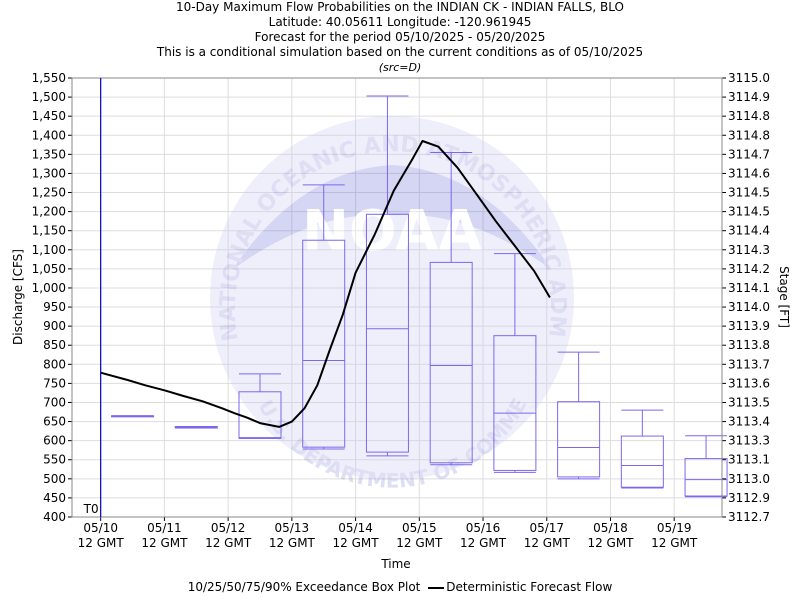 The image size is (800, 600). What do you see at coordinates (304, 587) in the screenshot?
I see `legend-box-plot-label: 10/25/50/75/90% Exceedance Box Plot` at bounding box center [304, 587].